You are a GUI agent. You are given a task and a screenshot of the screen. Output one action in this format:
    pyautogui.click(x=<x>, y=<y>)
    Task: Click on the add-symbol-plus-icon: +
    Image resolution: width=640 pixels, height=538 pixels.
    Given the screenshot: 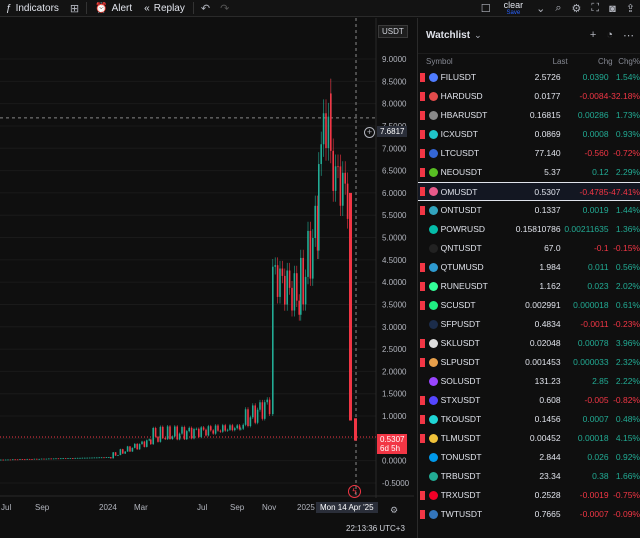 What is the action you would take?
    pyautogui.click(x=593, y=35)
    